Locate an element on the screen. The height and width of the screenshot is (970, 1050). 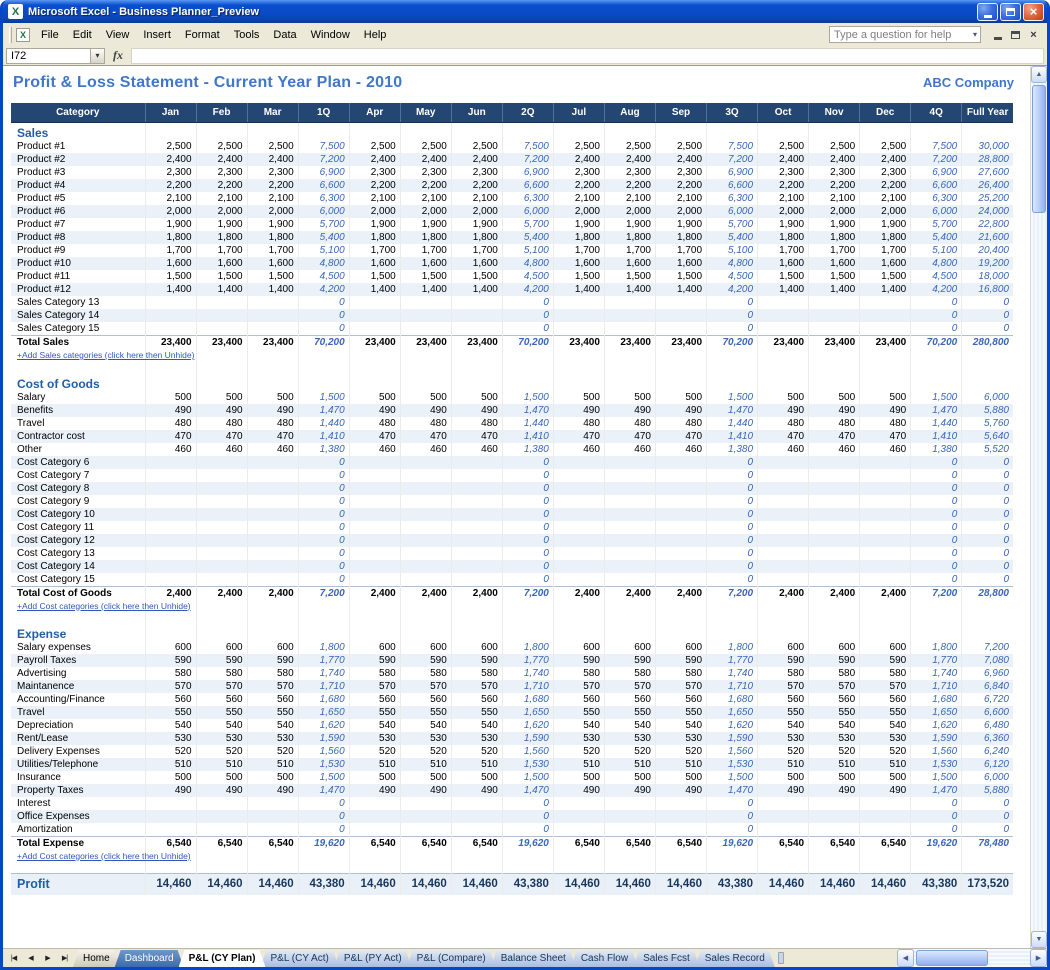
cell: 480 is located at coordinates (630, 423).